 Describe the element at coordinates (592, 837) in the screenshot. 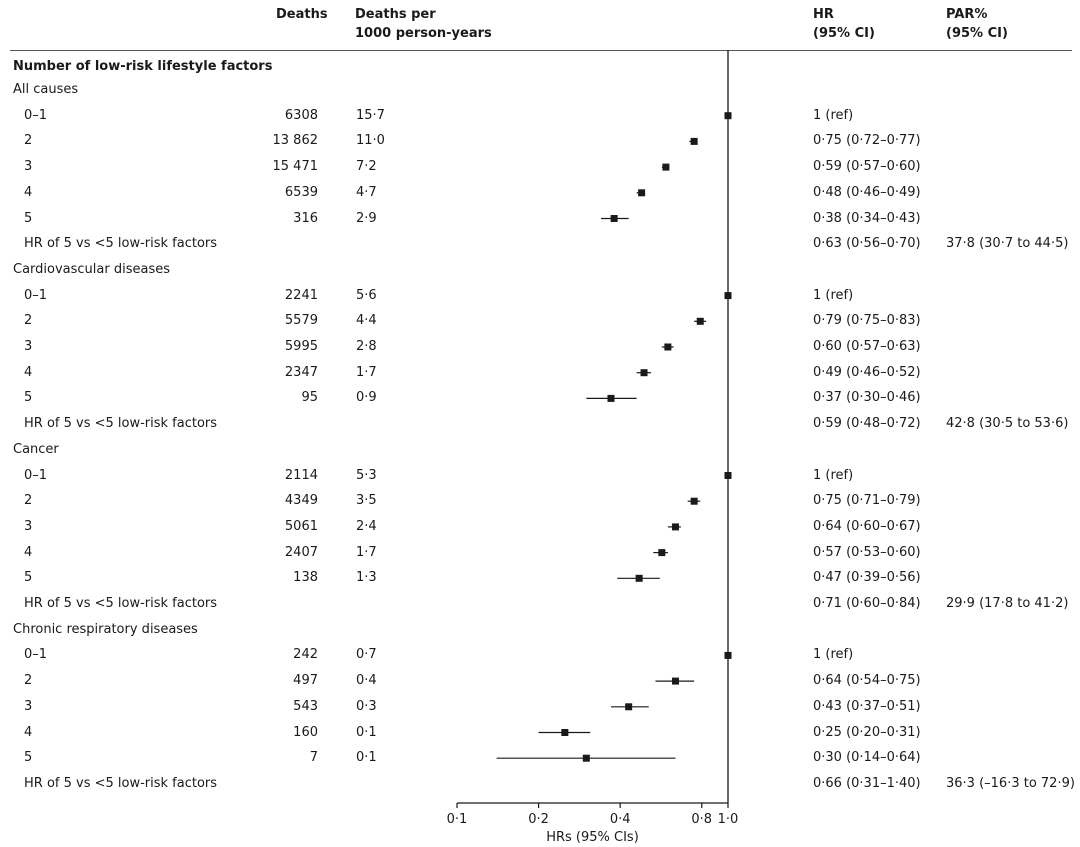

I see `x-axis-label: HRs (95% CIs)` at that location.